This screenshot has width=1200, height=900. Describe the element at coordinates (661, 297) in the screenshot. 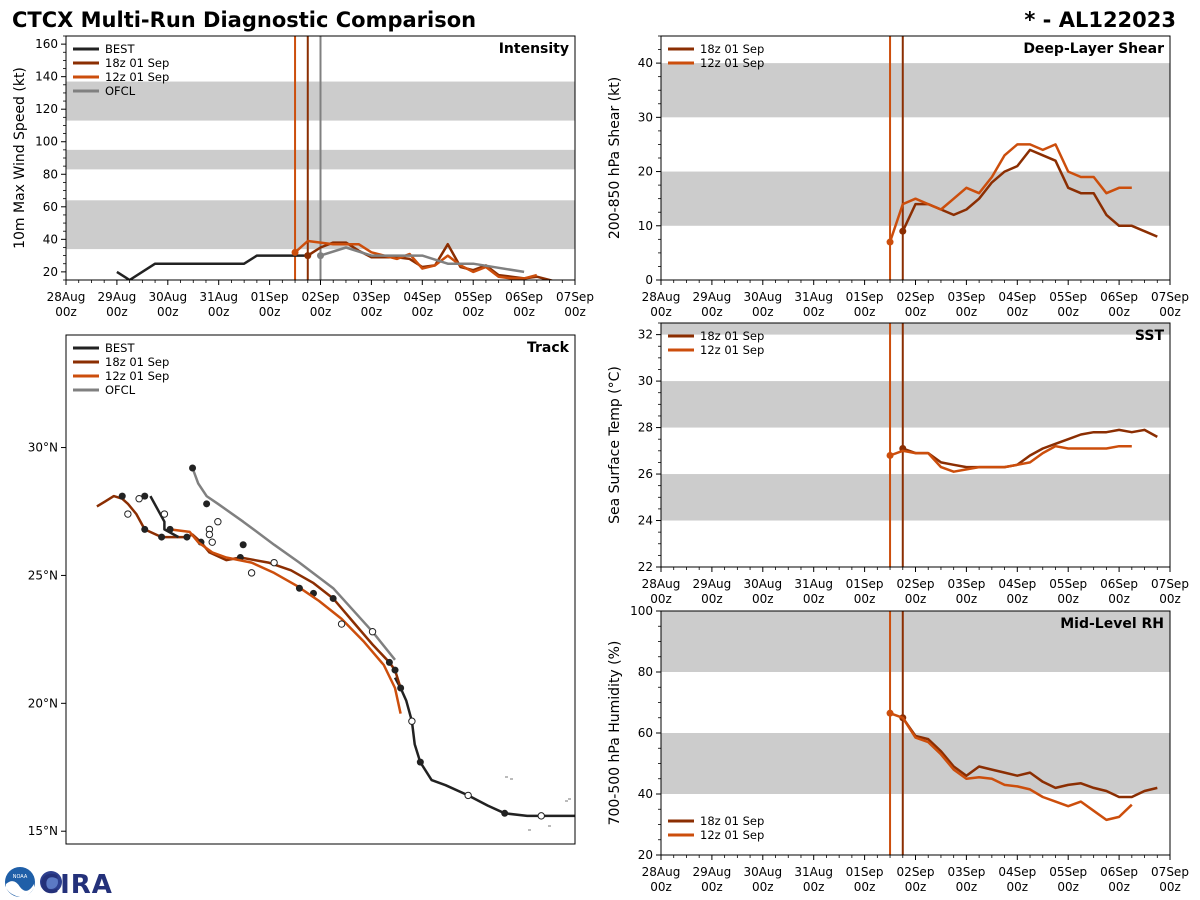

I see `shear-xtick-label-date-0: 28Aug` at that location.